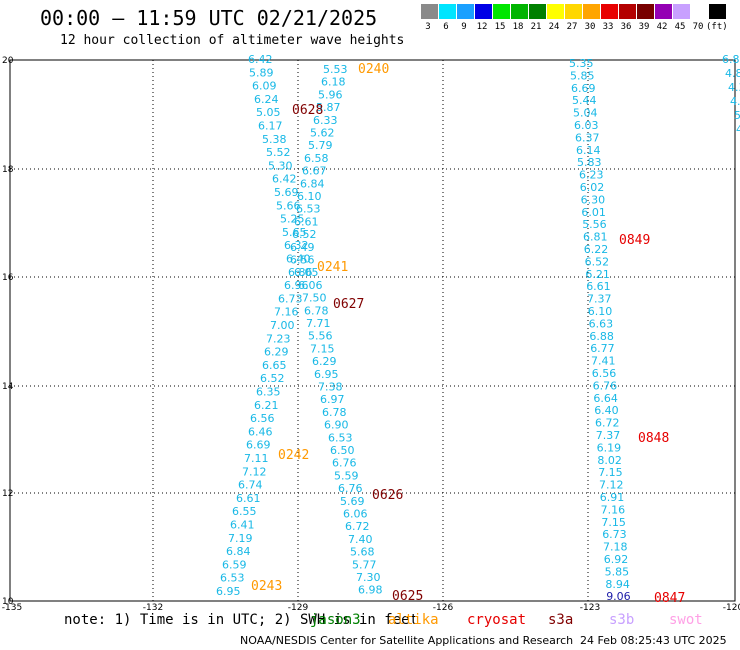 This screenshot has height=650, width=740. I want to click on lat-tick-label: 18, so click(8, 170).